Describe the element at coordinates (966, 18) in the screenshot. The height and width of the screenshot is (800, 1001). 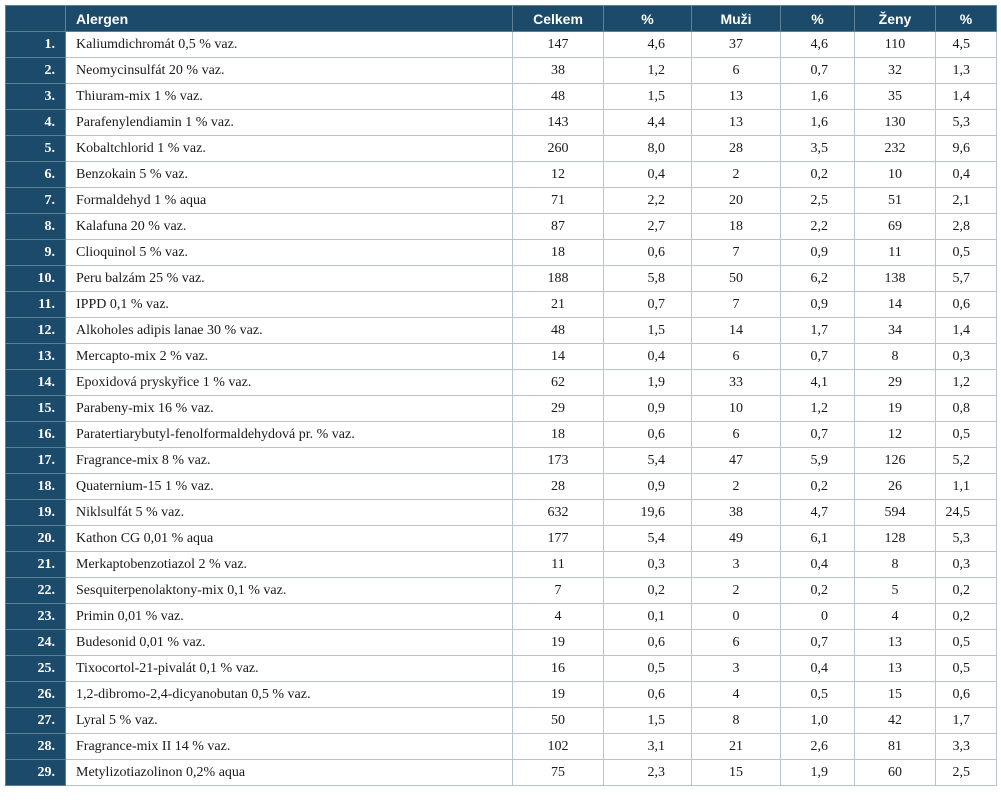
I see `header-pct-zeny: %` at that location.